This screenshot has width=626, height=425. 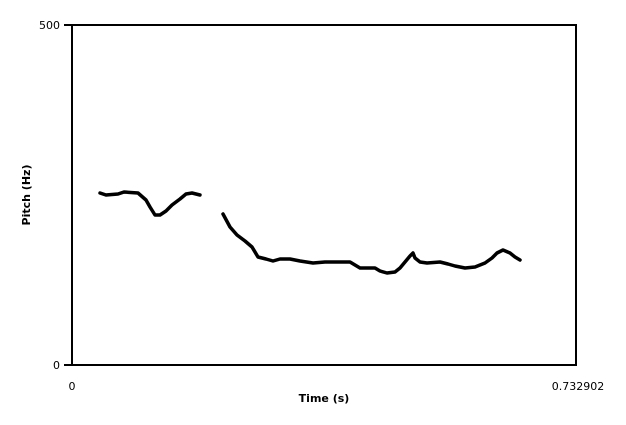 What do you see at coordinates (72, 386) in the screenshot?
I see `x-tick-label-start: 0` at bounding box center [72, 386].